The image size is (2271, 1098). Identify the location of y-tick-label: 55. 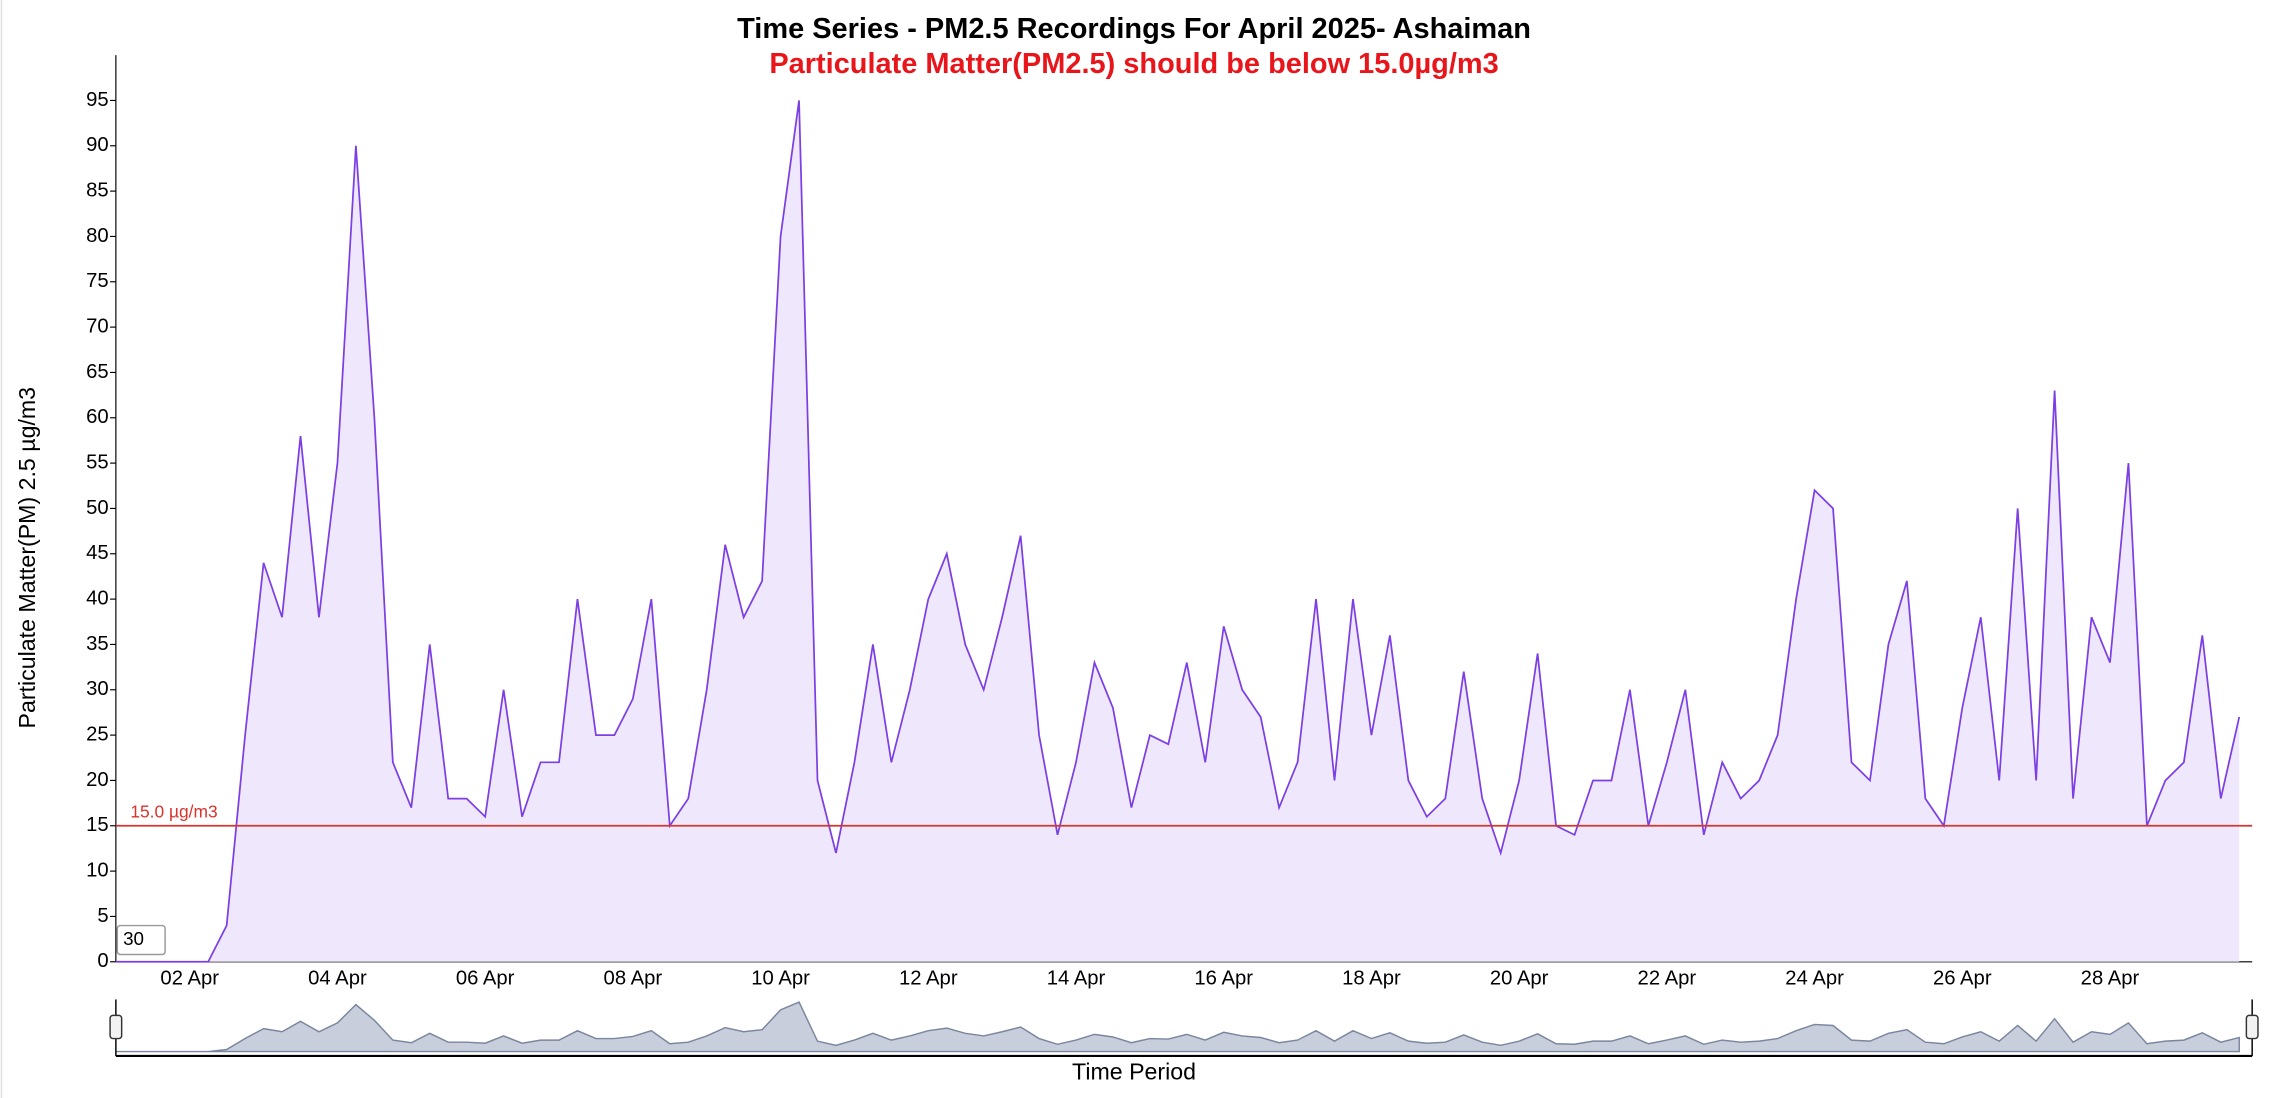
(97, 462).